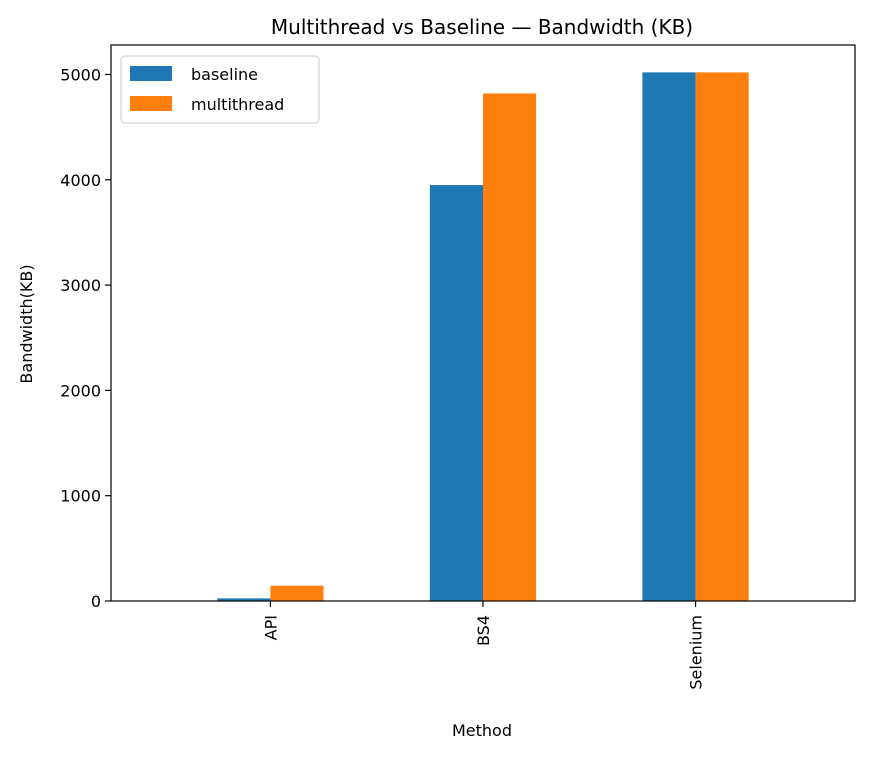  Describe the element at coordinates (80, 496) in the screenshot. I see `y-tick-label: 1000` at that location.